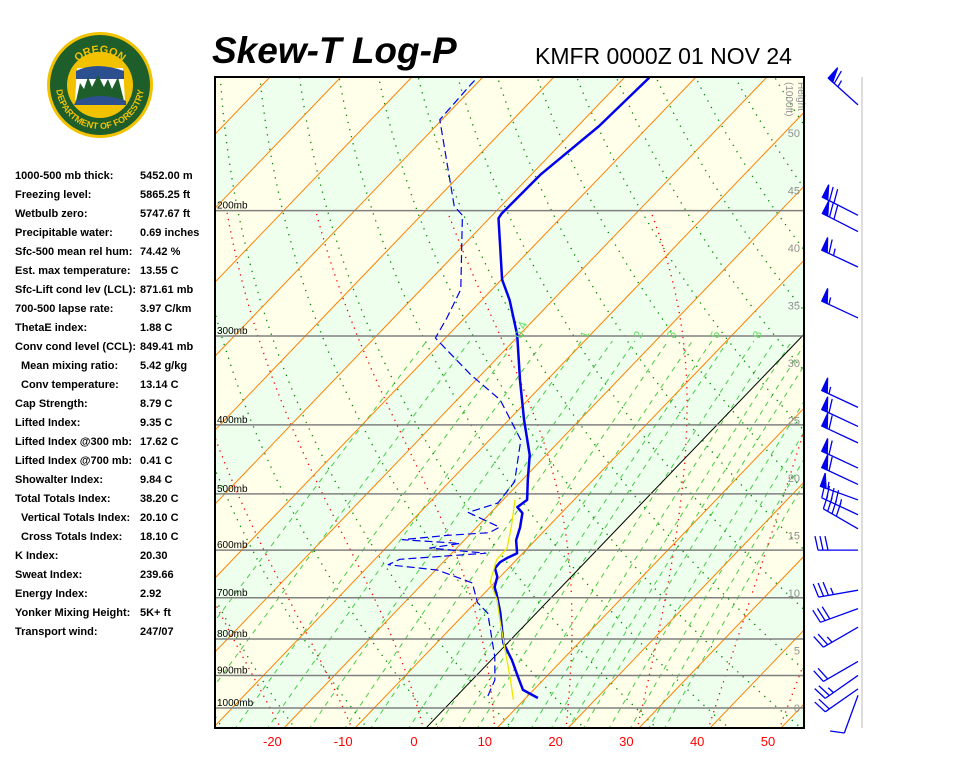  Describe the element at coordinates (794, 249) in the screenshot. I see `height-label: 40` at that location.